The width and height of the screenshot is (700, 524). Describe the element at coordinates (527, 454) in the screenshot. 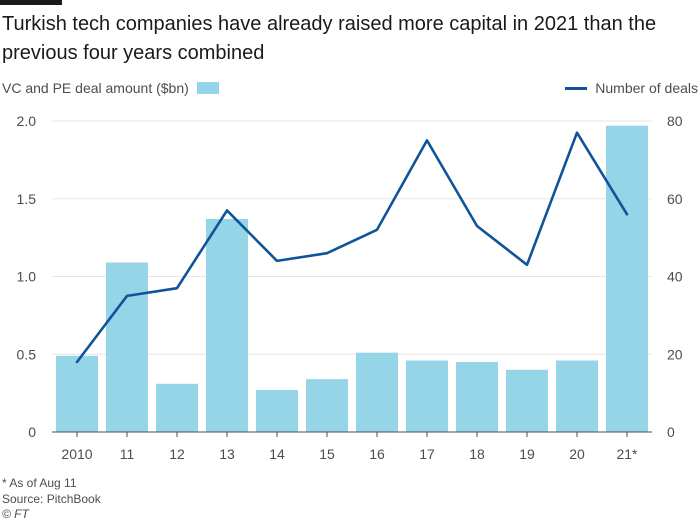

I see `x-tick-label: 19` at that location.